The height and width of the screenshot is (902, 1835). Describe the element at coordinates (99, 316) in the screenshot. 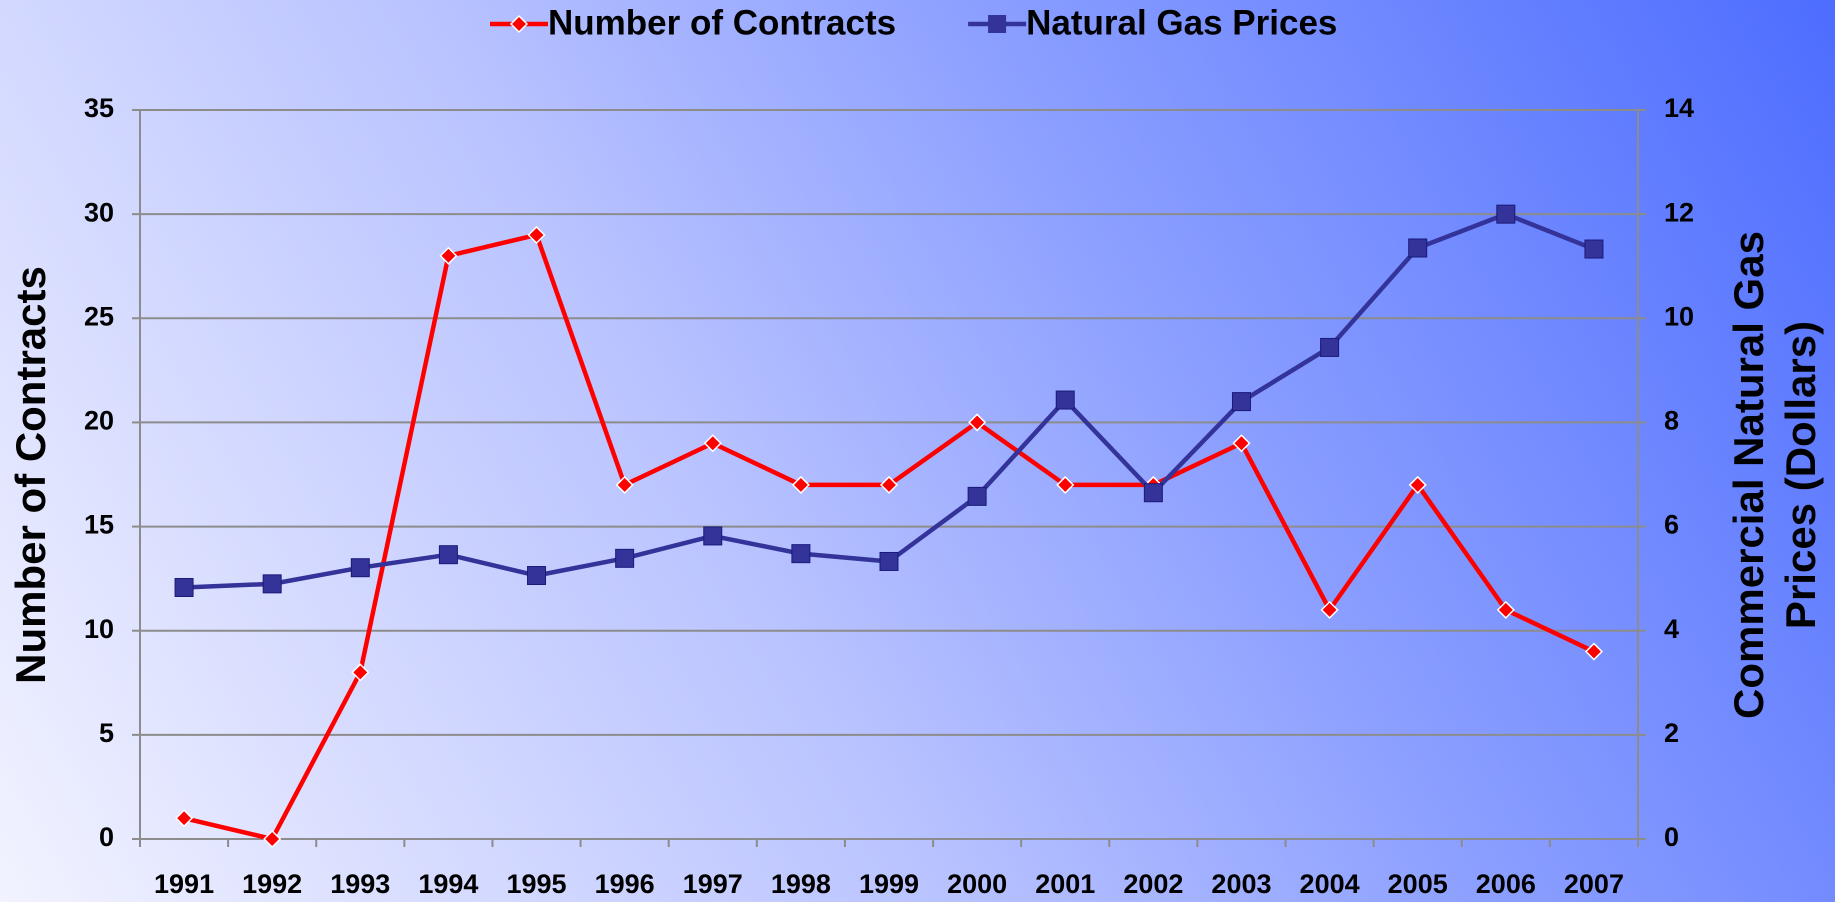

I see `y-tick-label: 25` at that location.